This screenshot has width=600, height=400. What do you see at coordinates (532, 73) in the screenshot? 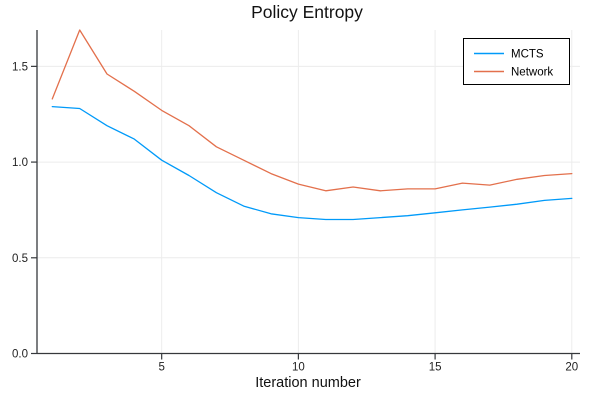
I see `legend-label-network: Network` at bounding box center [532, 73].